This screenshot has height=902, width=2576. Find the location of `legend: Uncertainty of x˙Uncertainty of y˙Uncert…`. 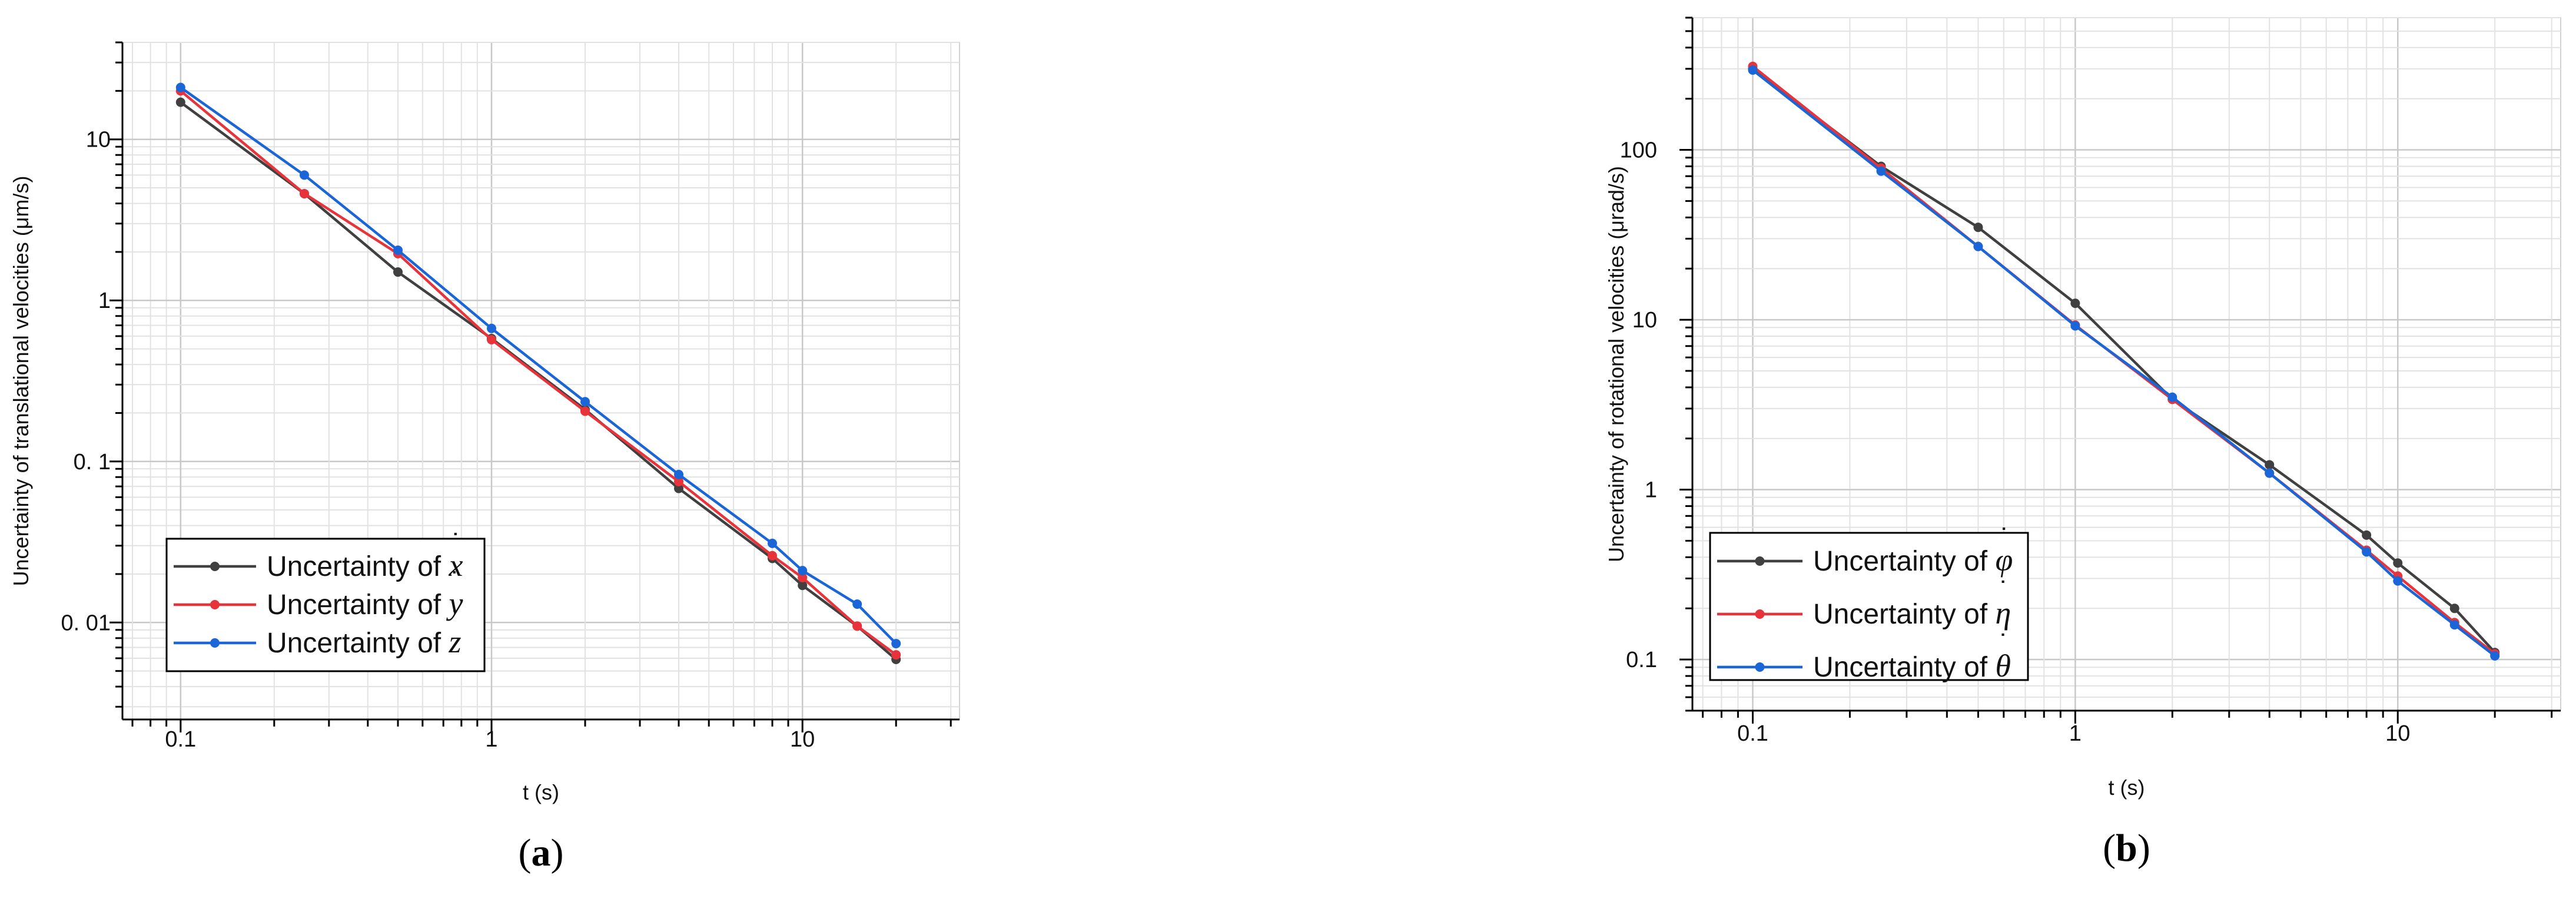

legend: Uncertainty of x˙Uncertainty of y˙Uncert… is located at coordinates (325, 600).